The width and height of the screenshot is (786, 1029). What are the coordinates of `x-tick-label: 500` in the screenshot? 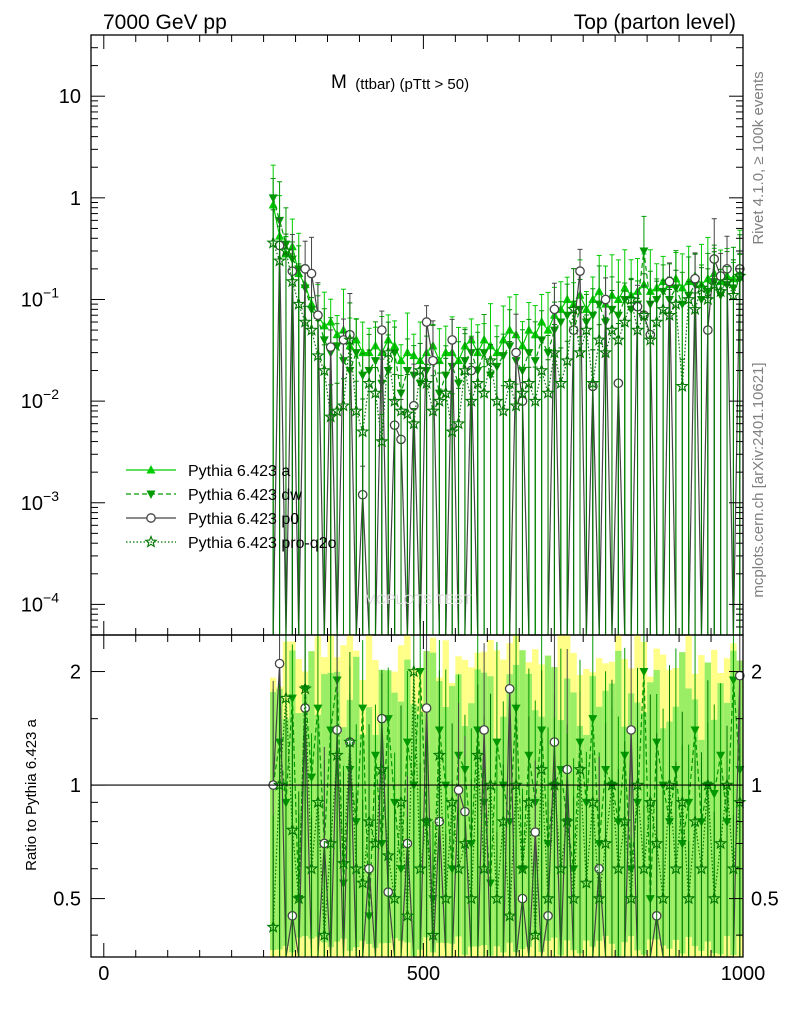 It's located at (423, 974).